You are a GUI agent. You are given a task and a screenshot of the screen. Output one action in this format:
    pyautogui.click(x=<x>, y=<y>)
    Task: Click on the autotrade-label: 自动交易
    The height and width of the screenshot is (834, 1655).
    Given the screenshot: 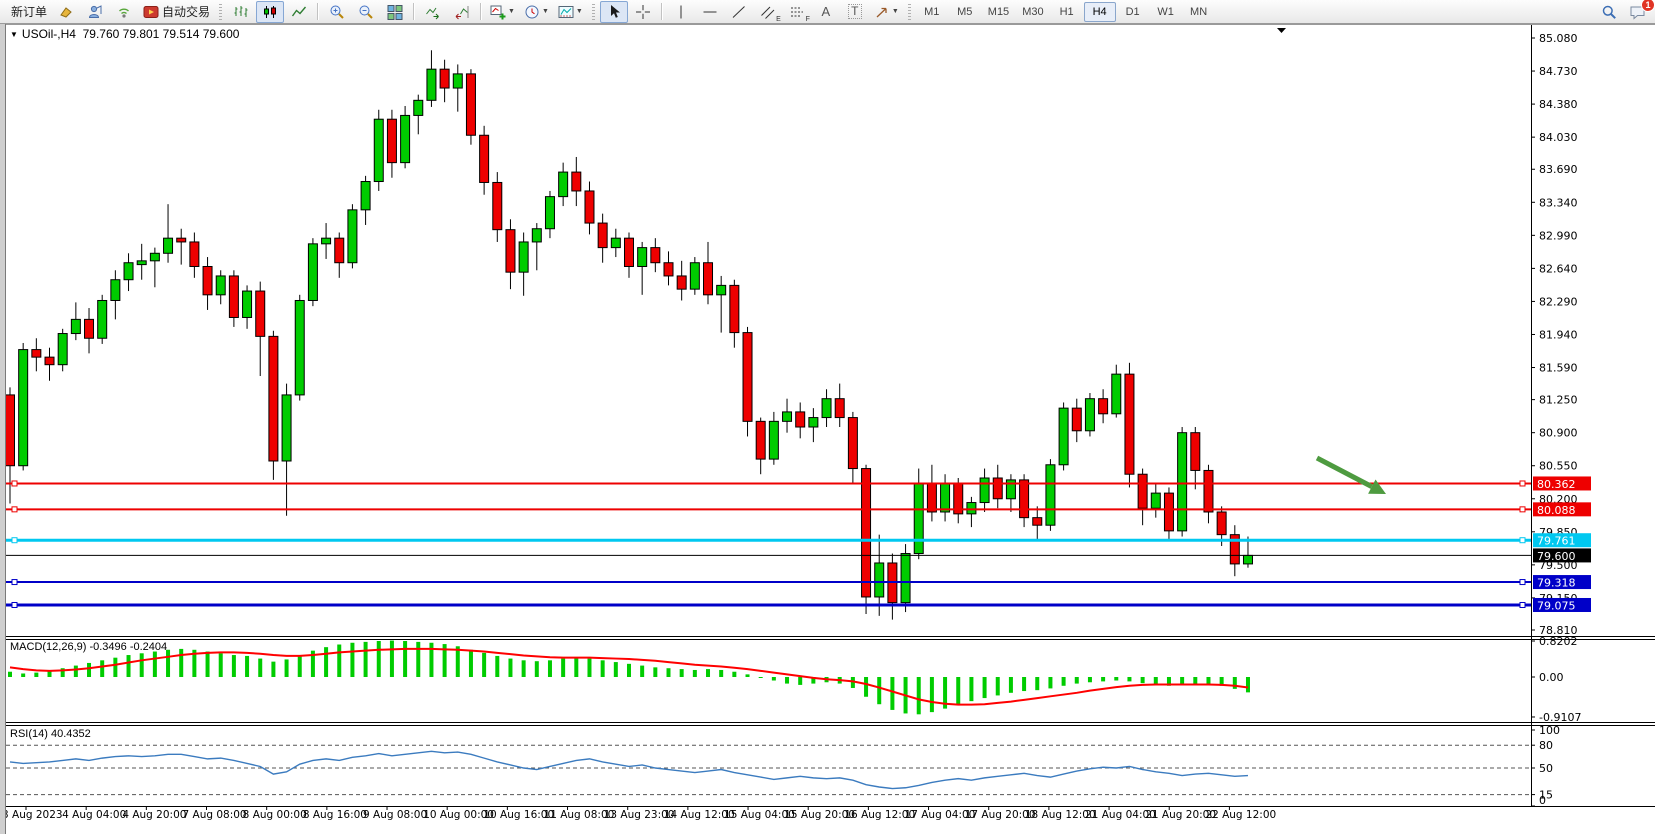 What is the action you would take?
    pyautogui.click(x=186, y=12)
    